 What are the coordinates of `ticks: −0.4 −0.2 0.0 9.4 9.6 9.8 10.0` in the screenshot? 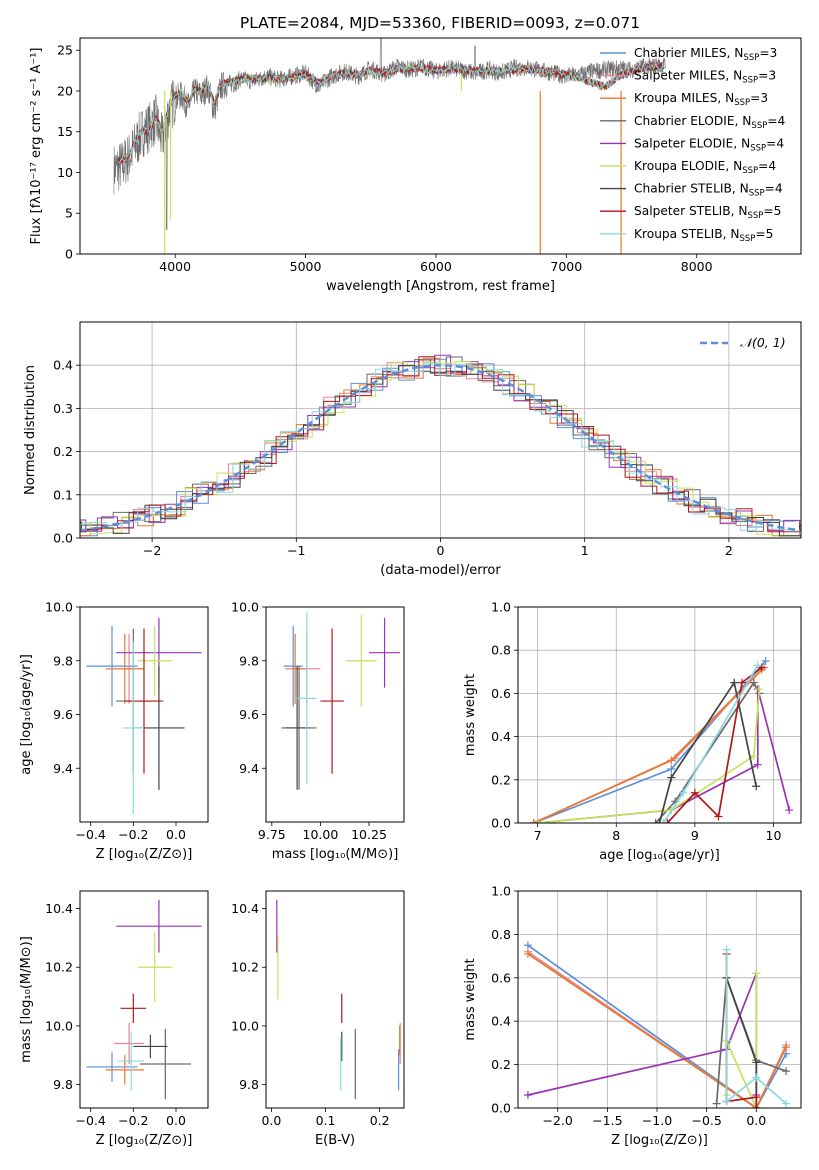 It's located at (115, 721).